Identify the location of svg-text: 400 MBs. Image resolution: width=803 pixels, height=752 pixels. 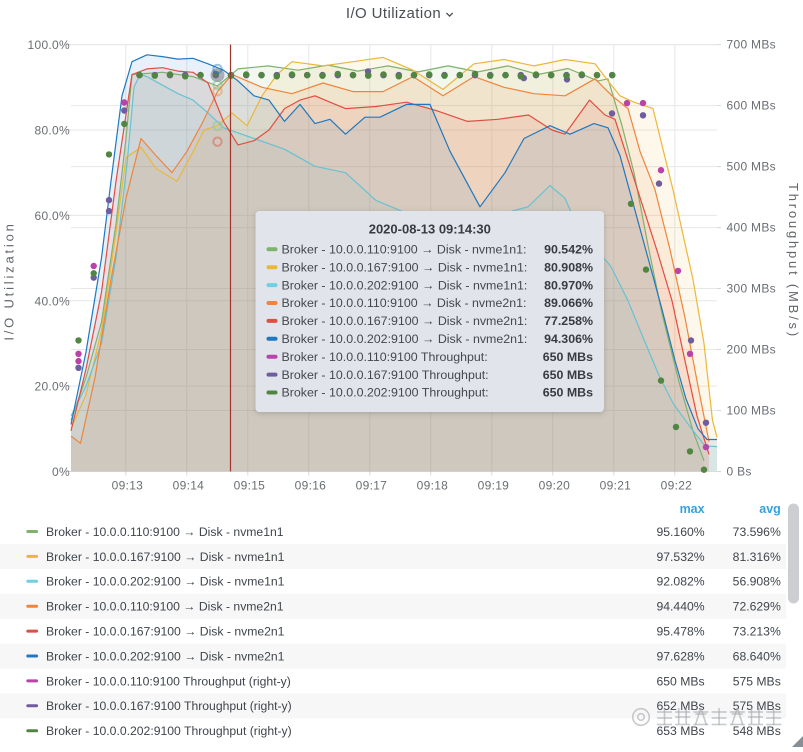
(751, 227).